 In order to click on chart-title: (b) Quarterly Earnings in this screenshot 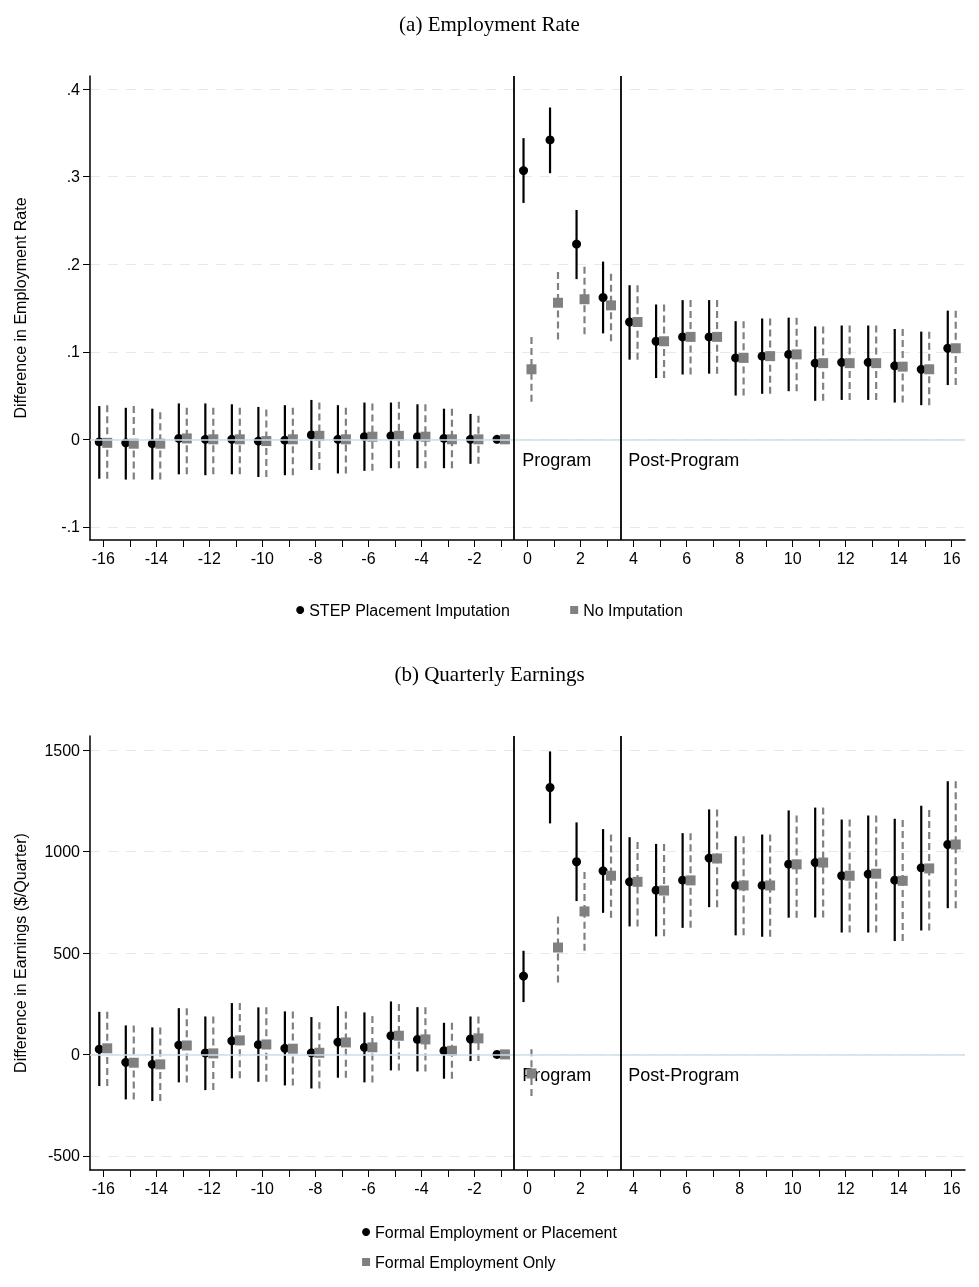, I will do `click(489, 673)`.